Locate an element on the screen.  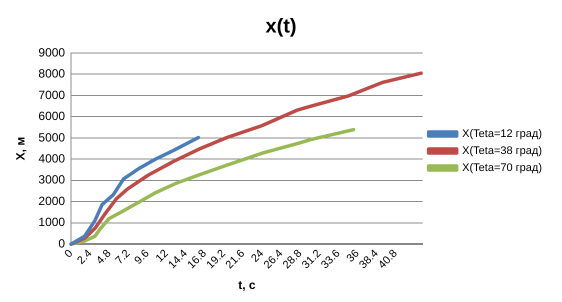
x-tick-label: 9.6 is located at coordinates (142, 257).